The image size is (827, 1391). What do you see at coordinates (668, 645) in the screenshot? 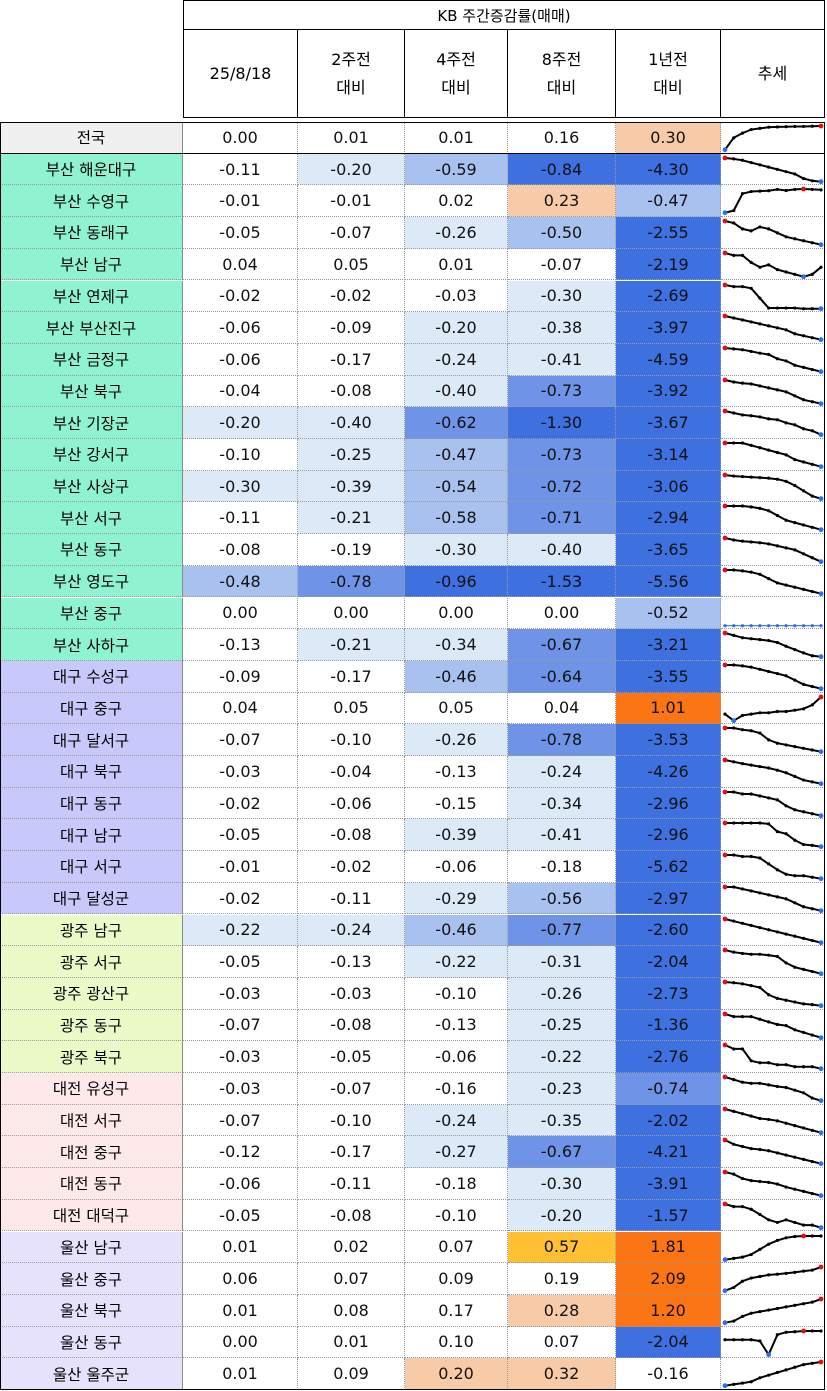
I see `value-cell: -3.21` at bounding box center [668, 645].